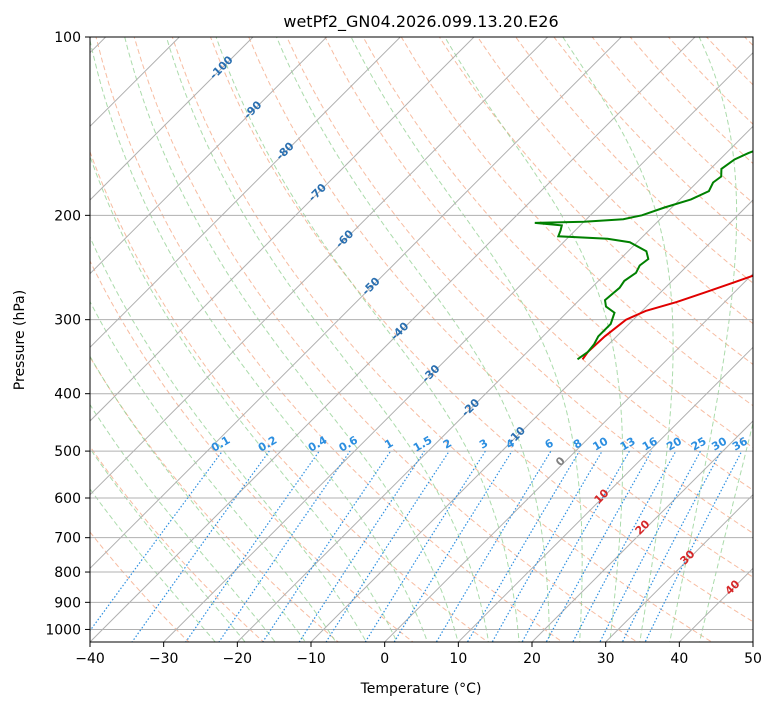 The image size is (775, 708). What do you see at coordinates (67, 395) in the screenshot?
I see `y-tick-label: 400` at bounding box center [67, 395].